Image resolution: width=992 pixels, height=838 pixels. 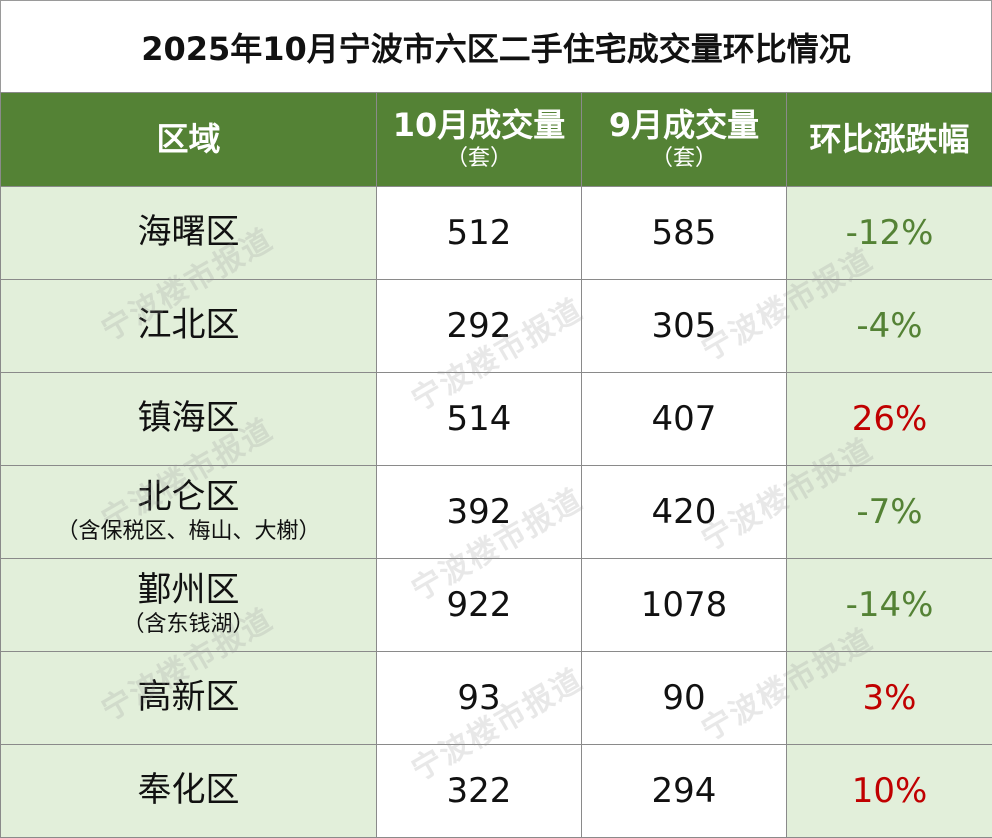 I want to click on oct-volume-cell: 514, so click(x=479, y=419).